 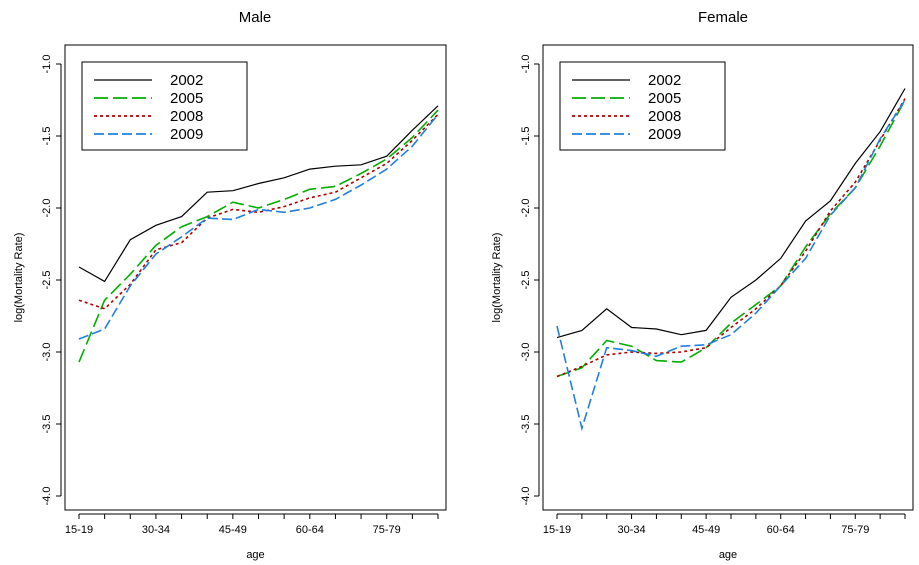 I want to click on series-line-2002, so click(x=258, y=194).